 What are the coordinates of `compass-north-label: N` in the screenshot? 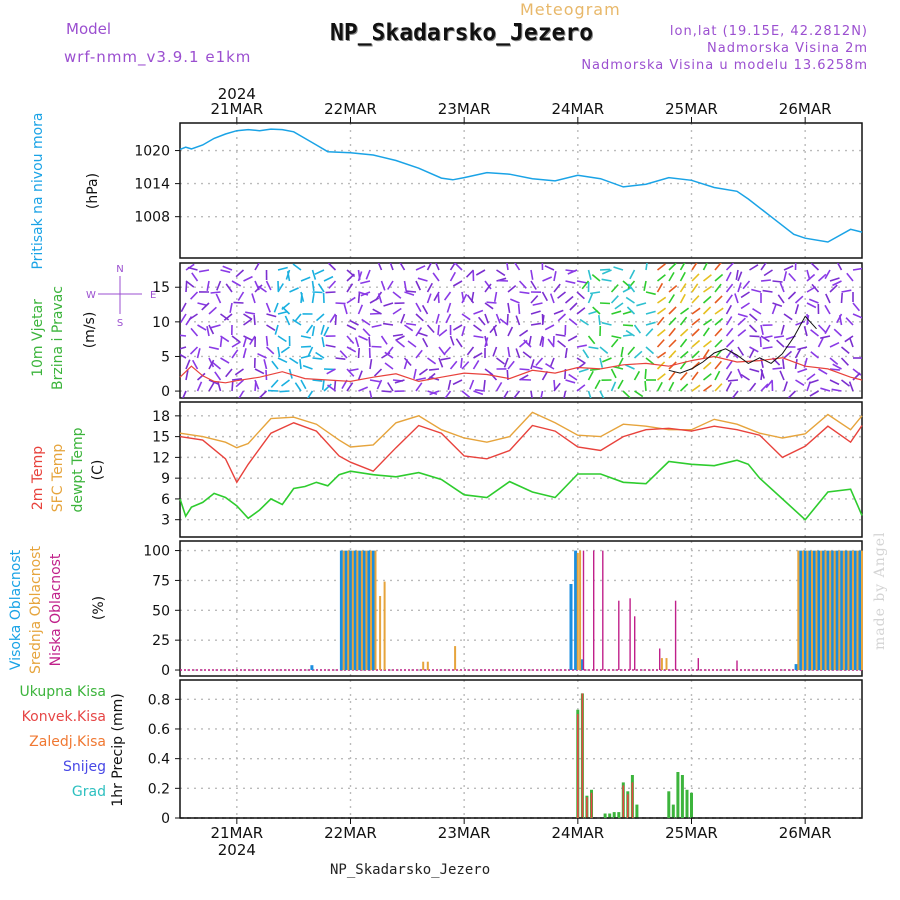 It's located at (119, 269).